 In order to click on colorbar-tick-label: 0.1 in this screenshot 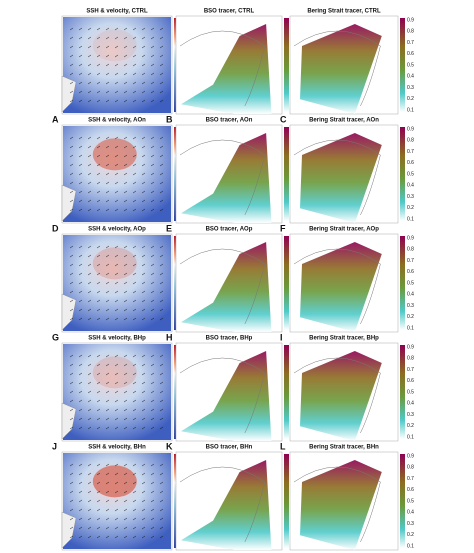, I will do `click(410, 110)`.